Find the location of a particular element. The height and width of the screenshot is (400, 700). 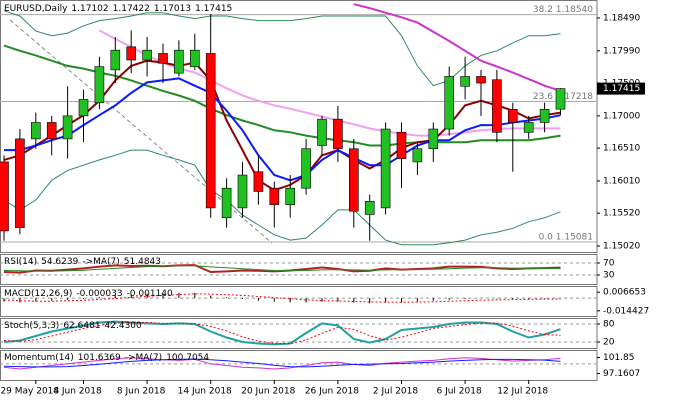

header-part: 42.4300 is located at coordinates (123, 326).